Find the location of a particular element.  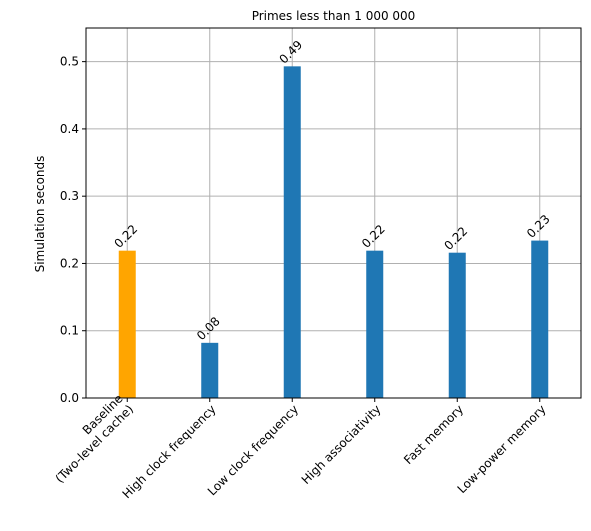

y-axis-label: Simulation seconds is located at coordinates (40, 214).